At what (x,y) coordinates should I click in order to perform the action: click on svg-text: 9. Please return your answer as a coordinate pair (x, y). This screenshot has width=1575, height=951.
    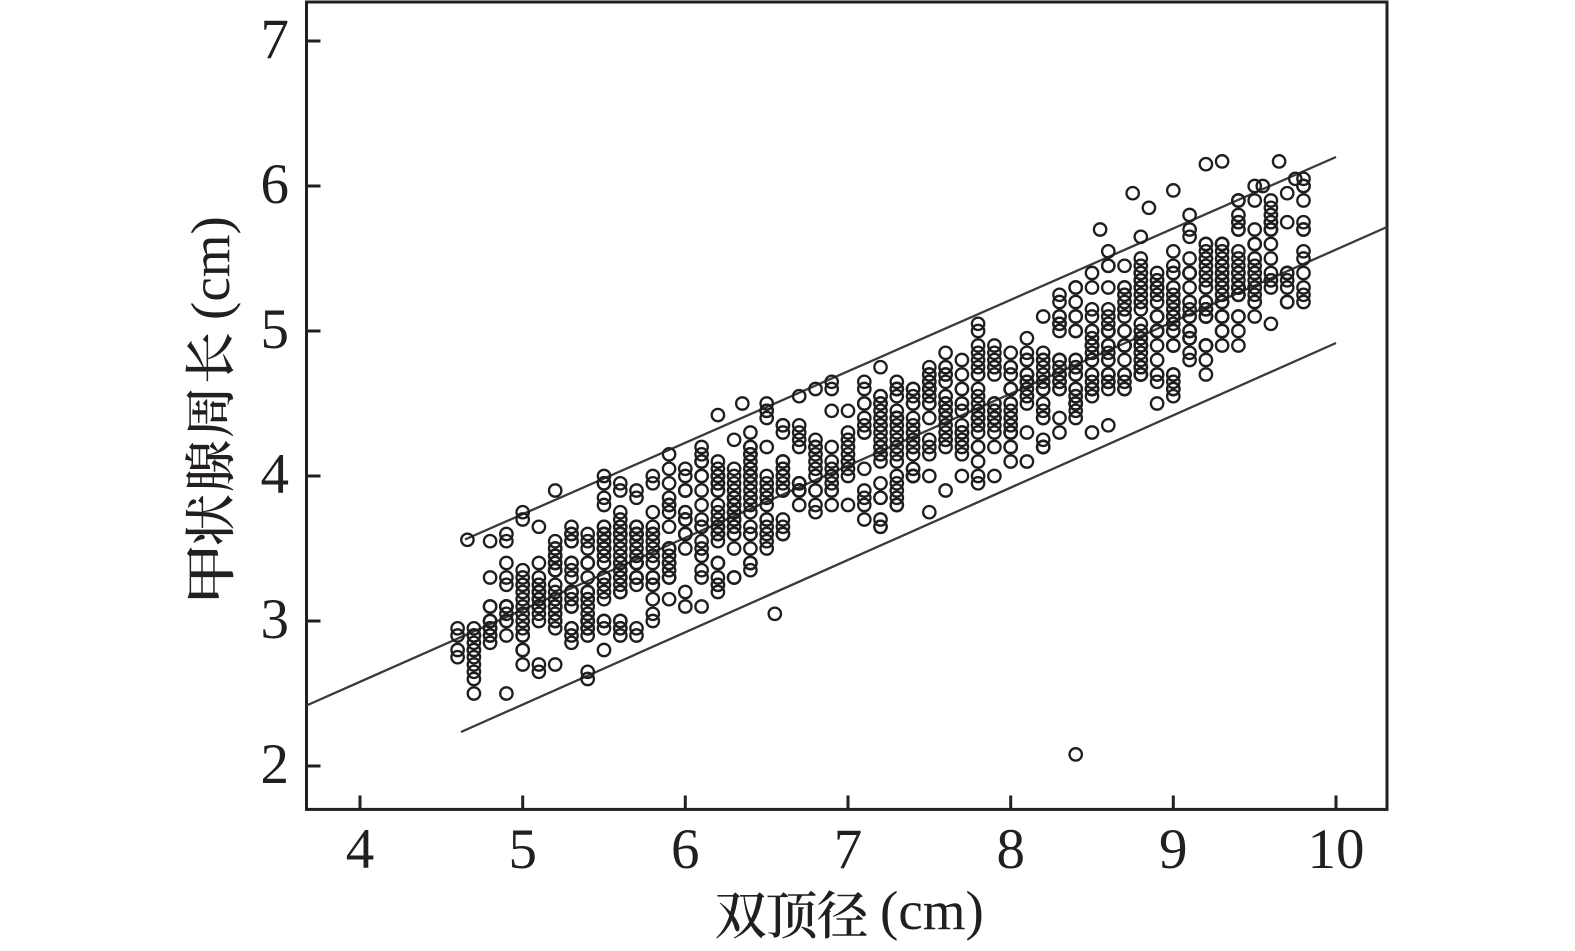
    Looking at the image, I should click on (1173, 849).